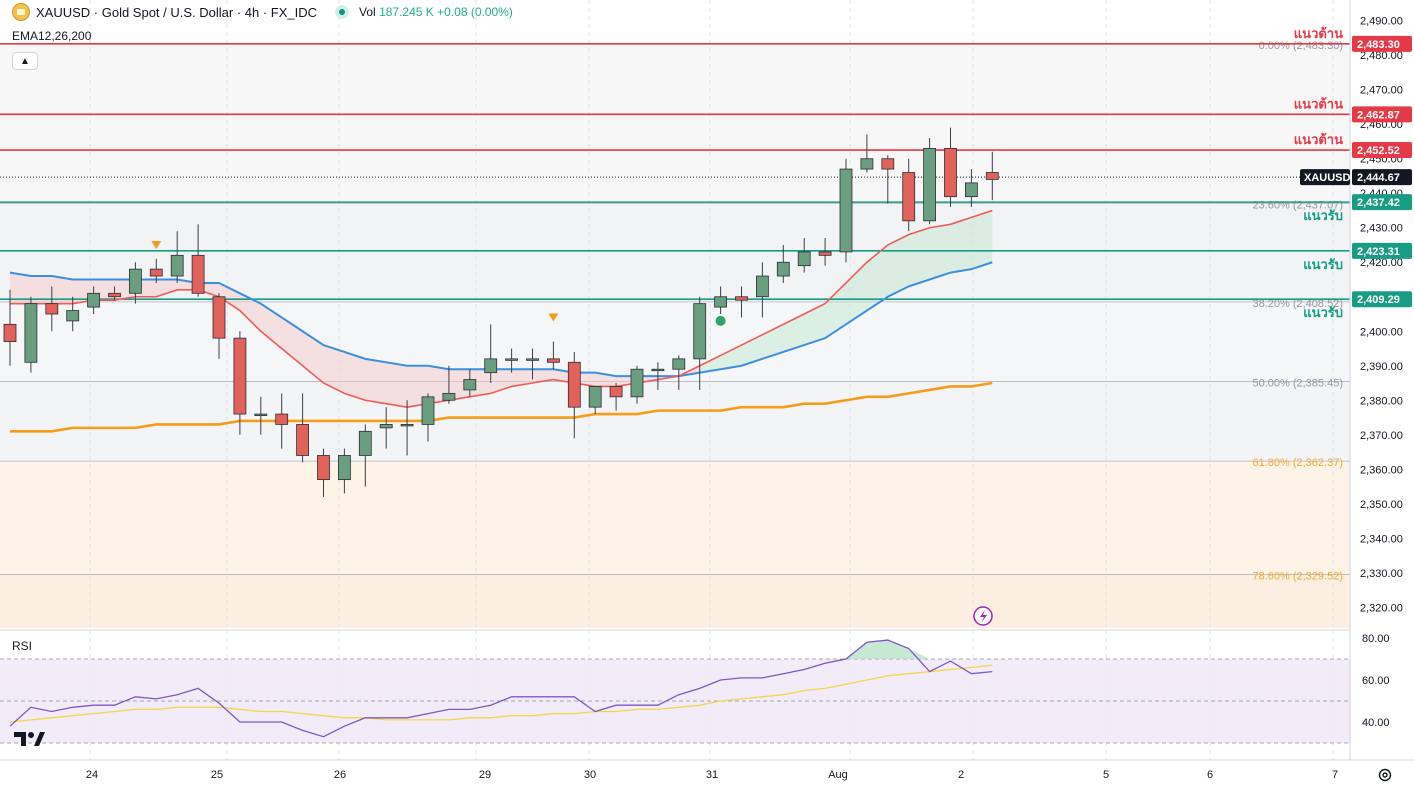  I want to click on ema-bearish-fill, so click(355, 340).